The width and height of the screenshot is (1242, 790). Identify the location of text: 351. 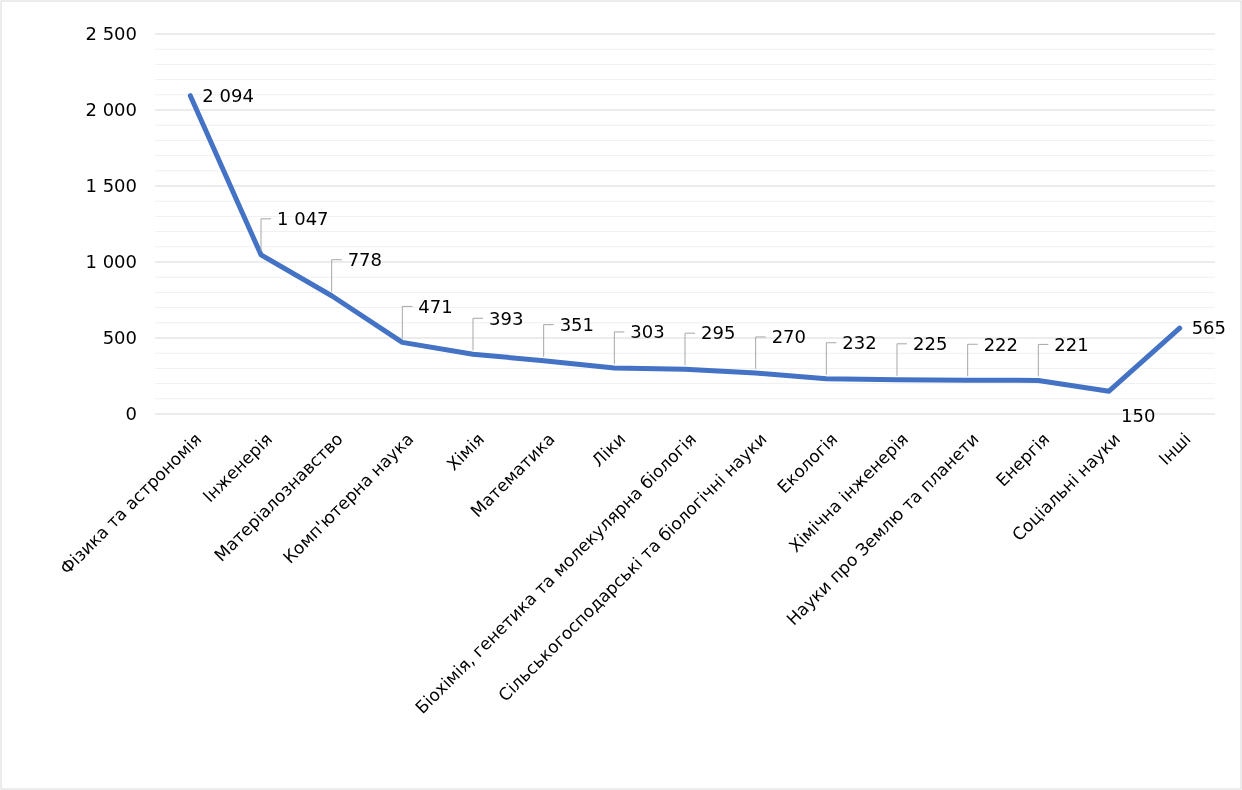
(577, 324).